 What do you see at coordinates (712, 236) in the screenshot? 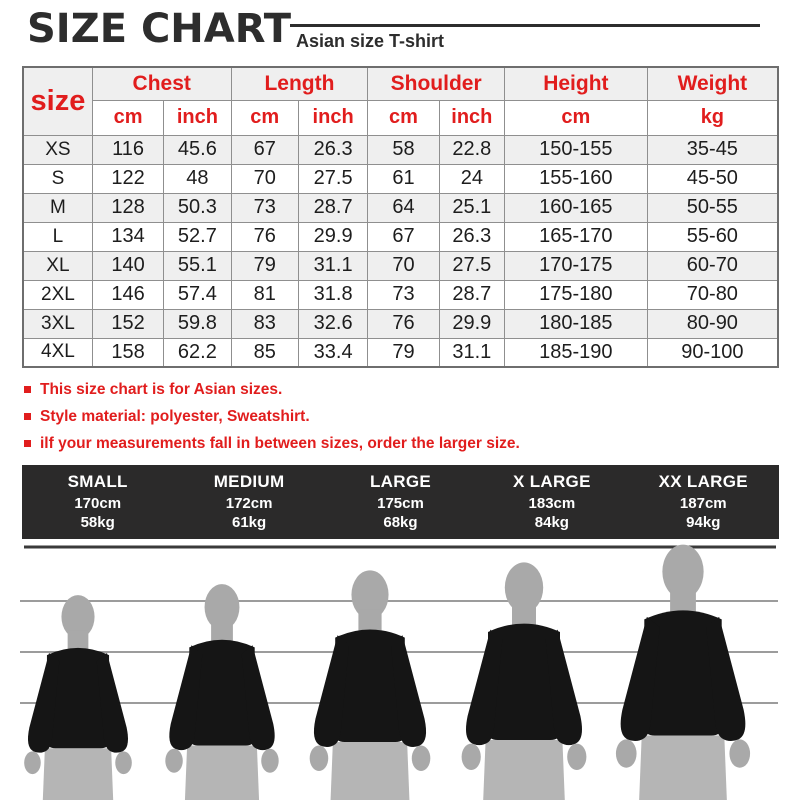
I see `cell: 55-60` at bounding box center [712, 236].